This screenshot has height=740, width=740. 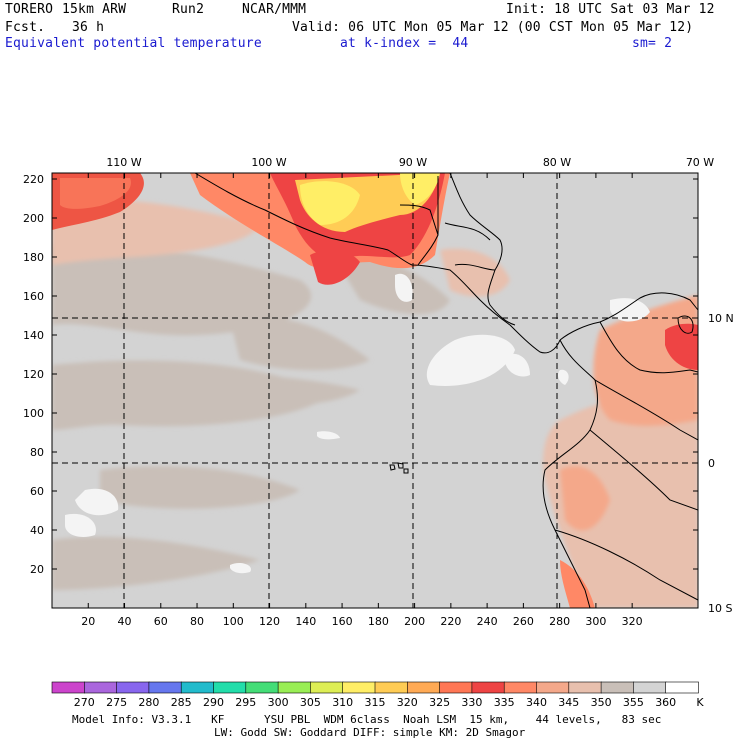 I want to click on field-name: Equivalent potential temperature, so click(x=133, y=43).